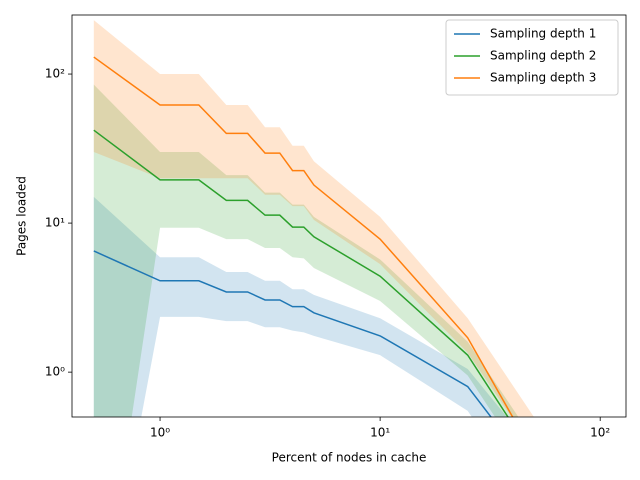 The height and width of the screenshot is (480, 640). Describe the element at coordinates (543, 34) in the screenshot. I see `legend-label: Sampling depth 1` at that location.